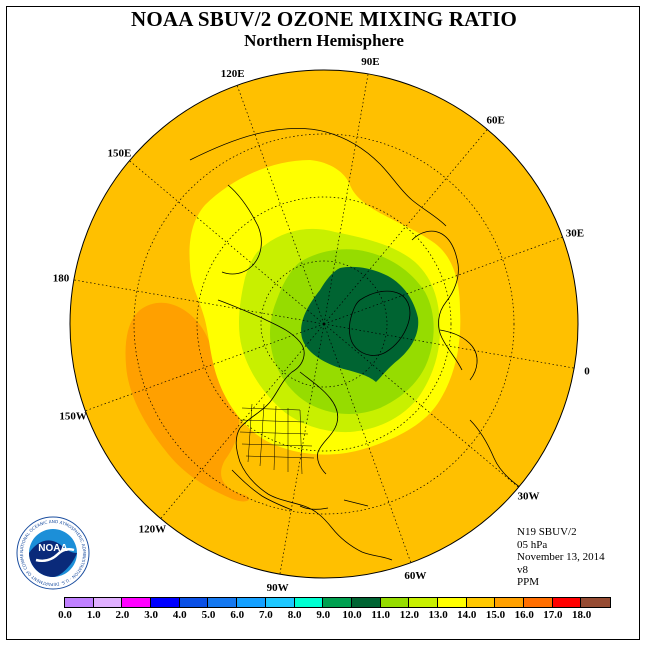 The width and height of the screenshot is (648, 648). Describe the element at coordinates (529, 497) in the screenshot. I see `longitude-label: 30W` at that location.